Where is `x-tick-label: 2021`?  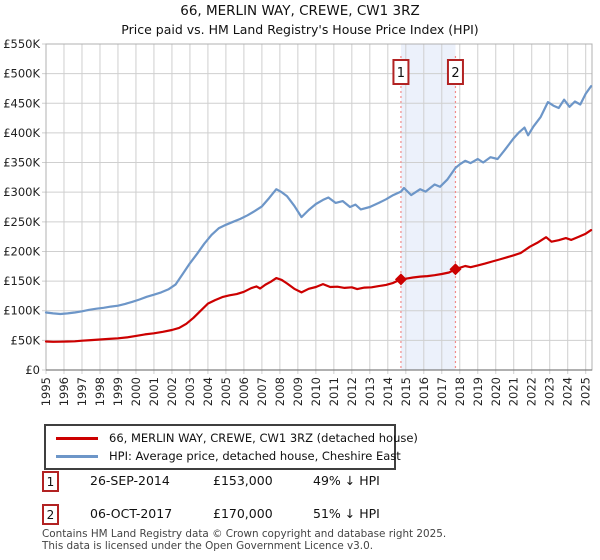 x-tick-label: 2021 is located at coordinates (514, 391).